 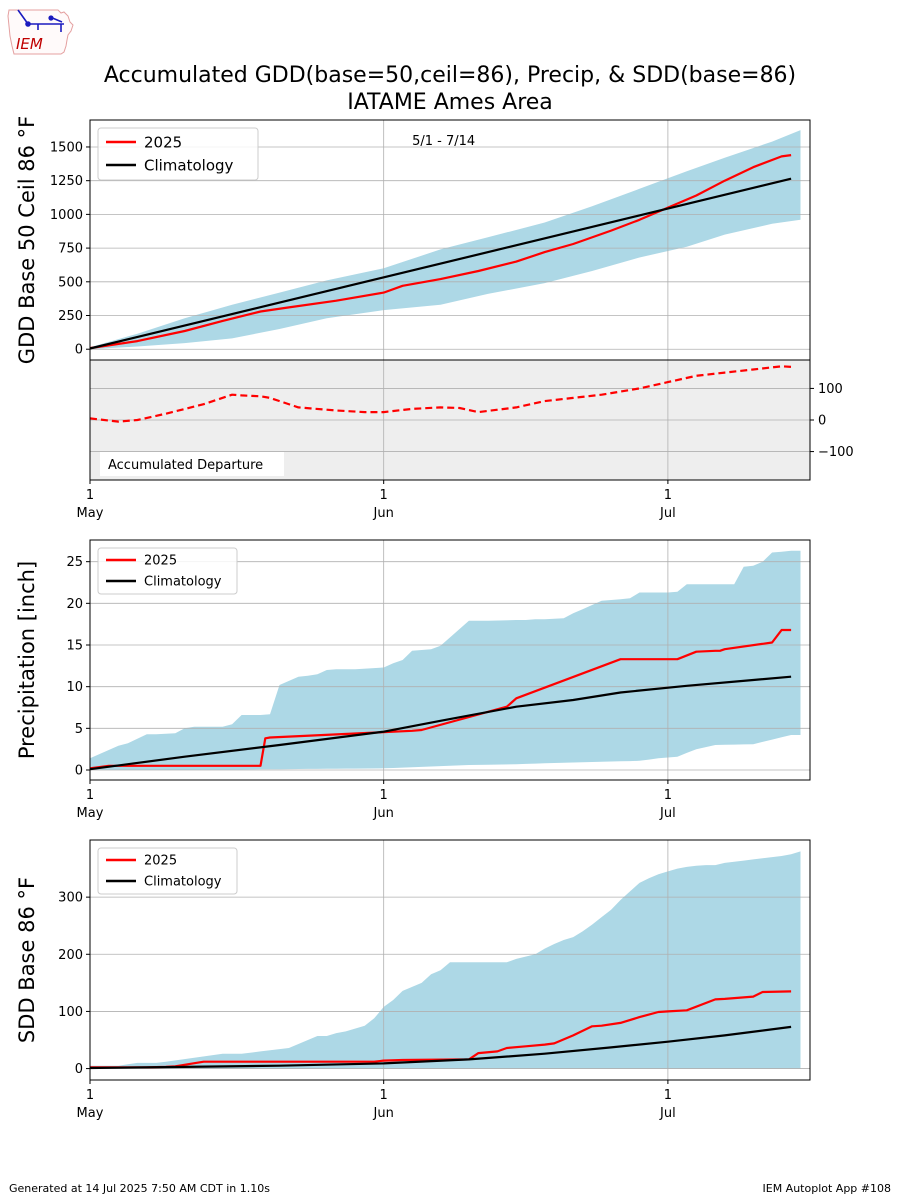 What do you see at coordinates (40, 20) in the screenshot?
I see `weather-station-icon` at bounding box center [40, 20].